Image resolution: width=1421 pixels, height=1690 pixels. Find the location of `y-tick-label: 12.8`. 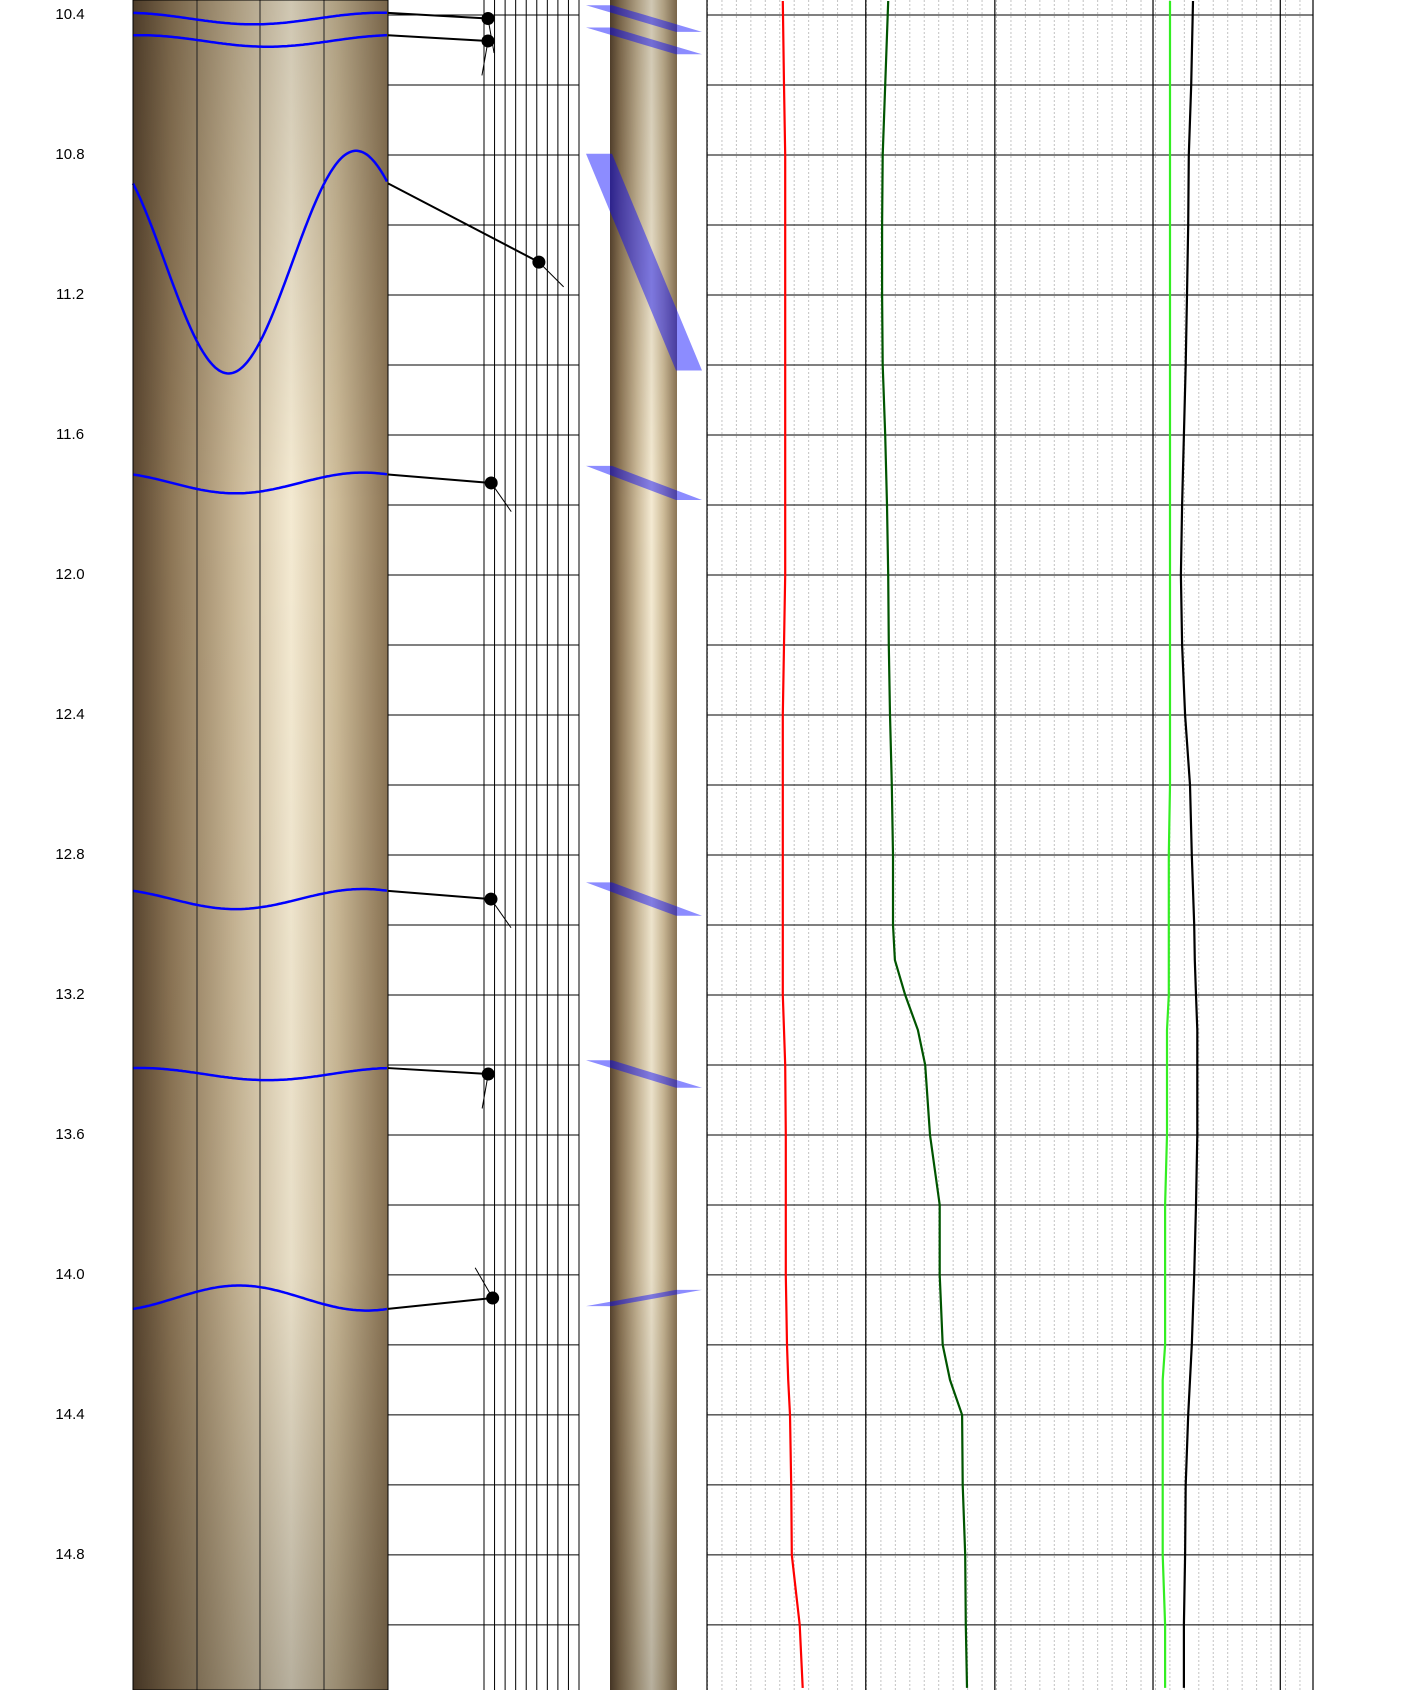

y-tick-label: 12.8 is located at coordinates (69, 854).